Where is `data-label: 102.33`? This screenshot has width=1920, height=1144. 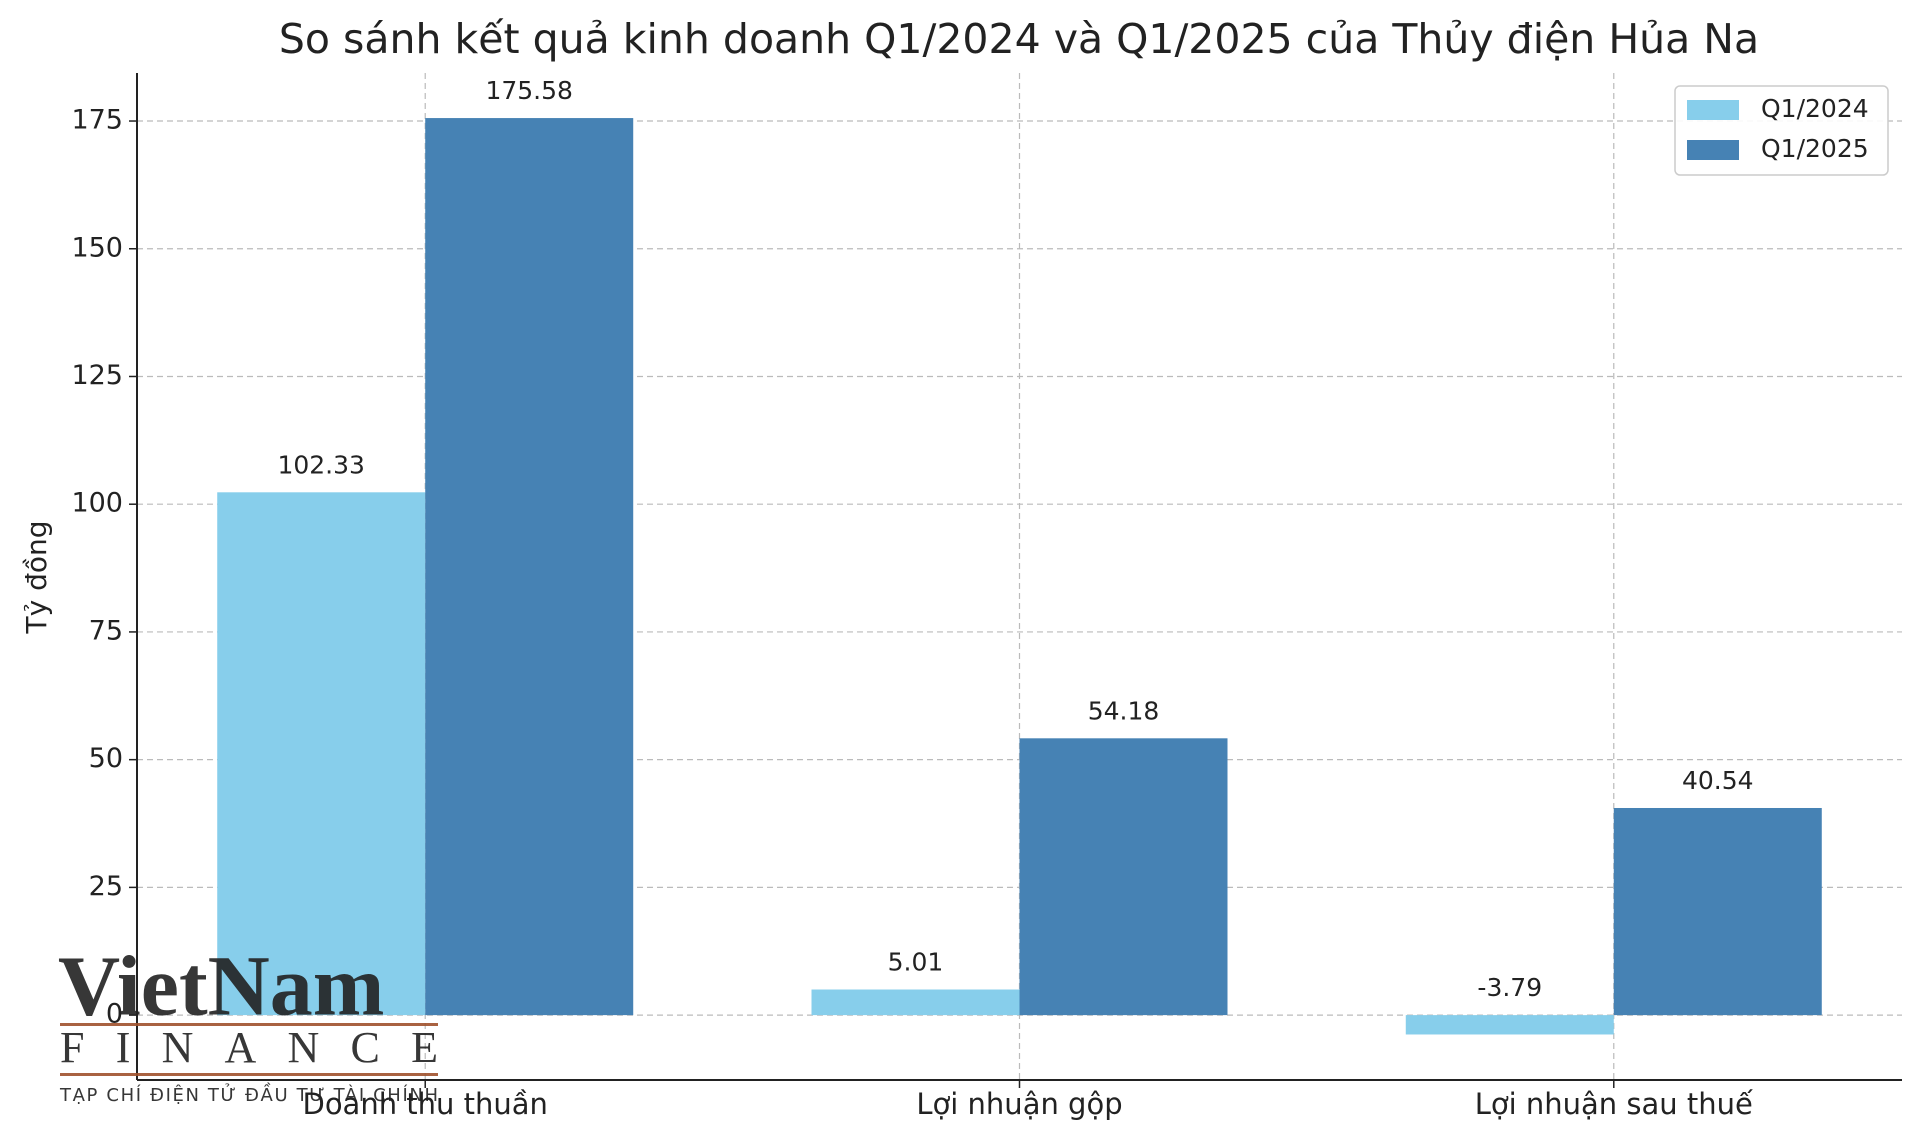 data-label: 102.33 is located at coordinates (320, 464).